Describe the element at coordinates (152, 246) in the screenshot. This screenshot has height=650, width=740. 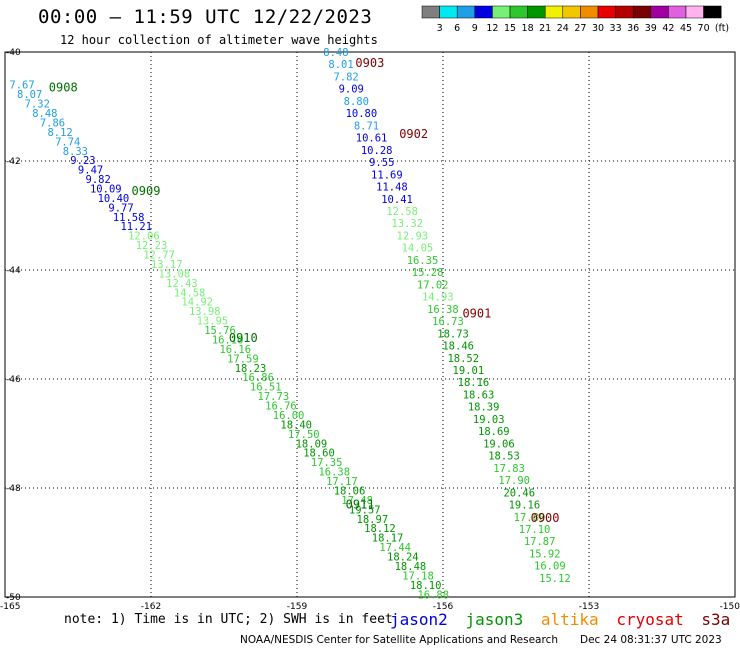
I see `wave-height-value: 12.23` at that location.